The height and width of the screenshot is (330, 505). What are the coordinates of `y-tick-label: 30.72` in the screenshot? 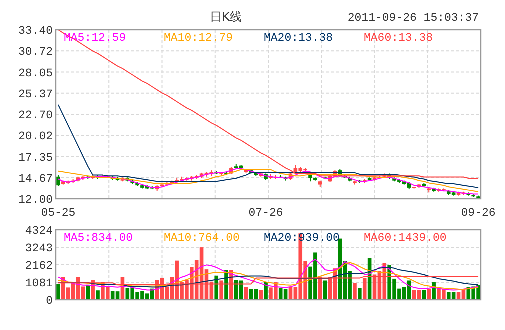 It's located at (36, 53).